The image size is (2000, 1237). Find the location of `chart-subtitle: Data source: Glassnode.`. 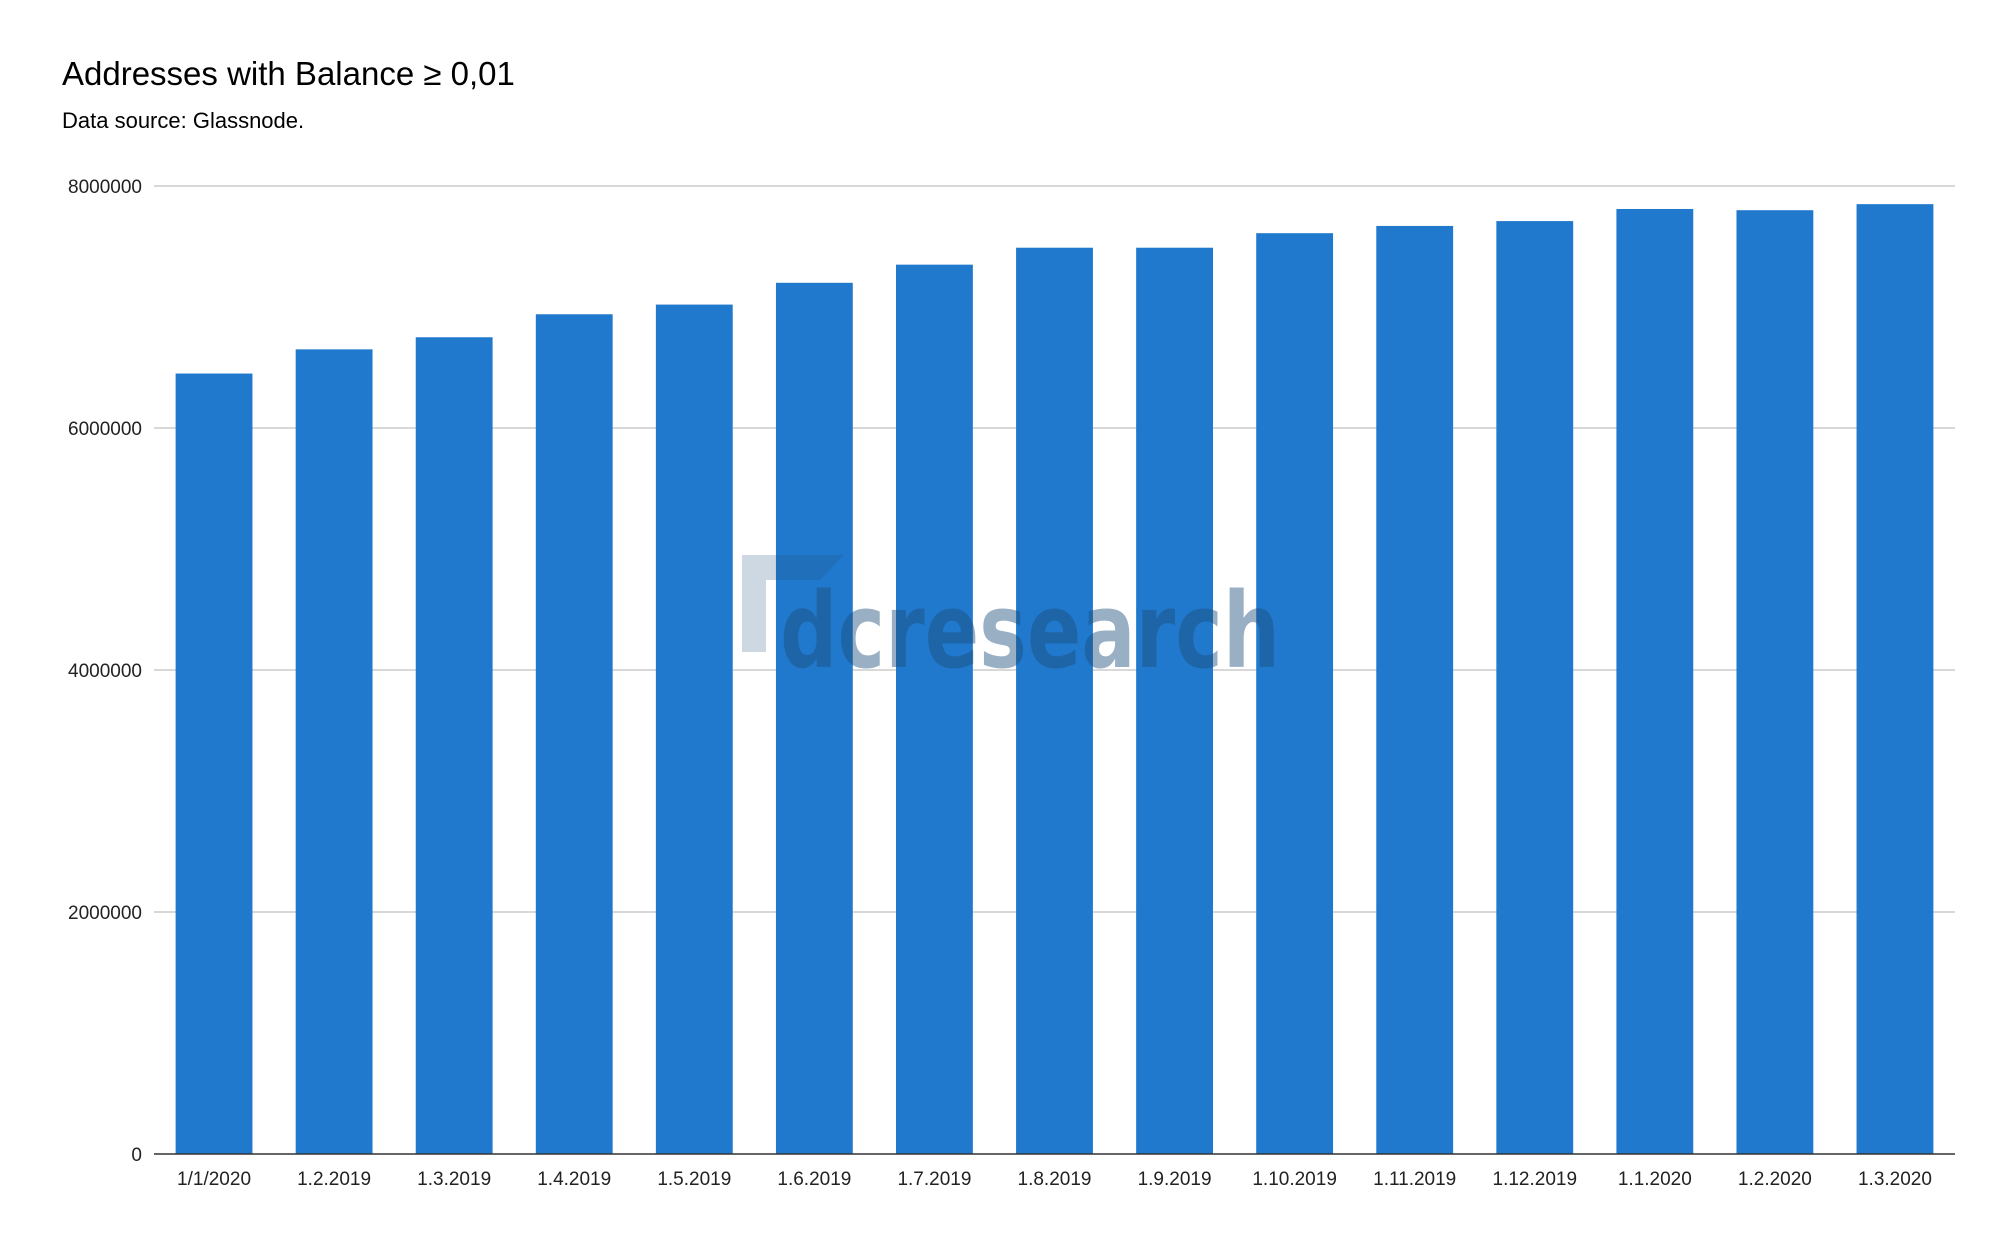

chart-subtitle: Data source: Glassnode. is located at coordinates (183, 120).